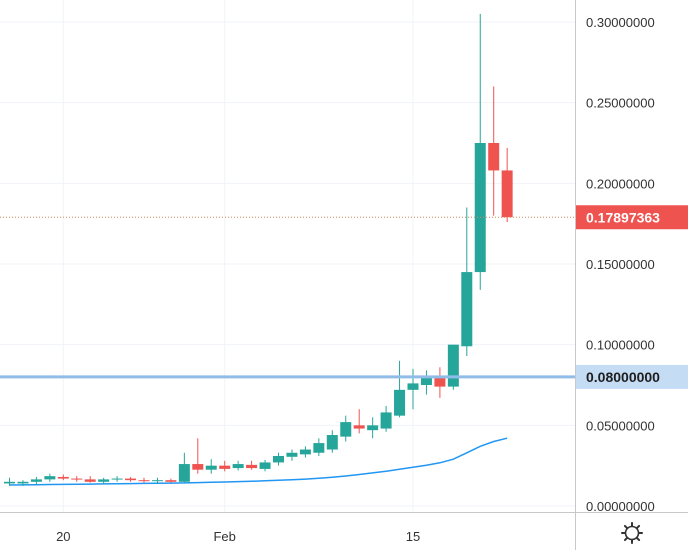  Describe the element at coordinates (623, 217) in the screenshot. I see `current-price-label-text: 0.17897363` at that location.